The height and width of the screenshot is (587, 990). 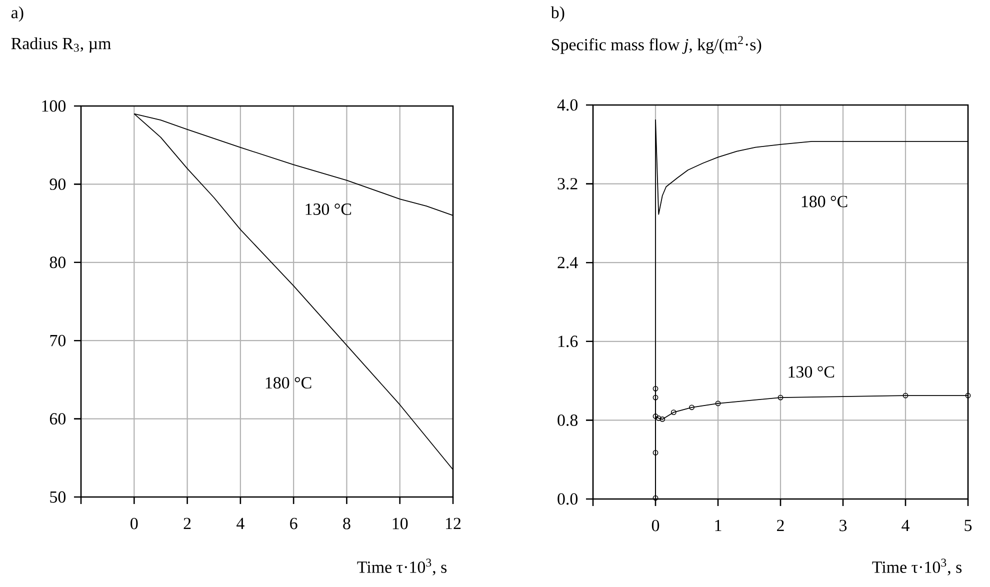 What do you see at coordinates (453, 524) in the screenshot?
I see `x-tick-label: 12` at bounding box center [453, 524].